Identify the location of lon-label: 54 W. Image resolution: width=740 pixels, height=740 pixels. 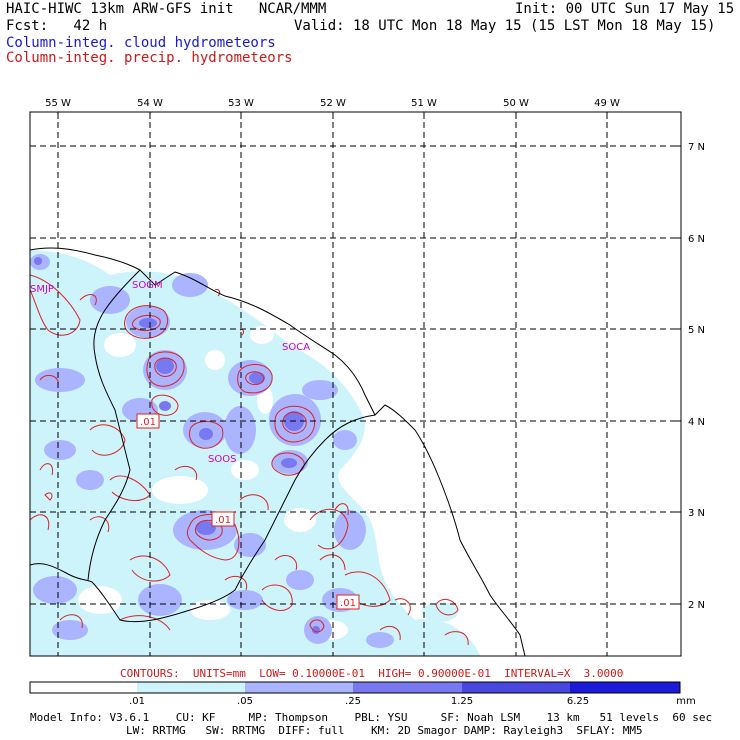
(150, 103).